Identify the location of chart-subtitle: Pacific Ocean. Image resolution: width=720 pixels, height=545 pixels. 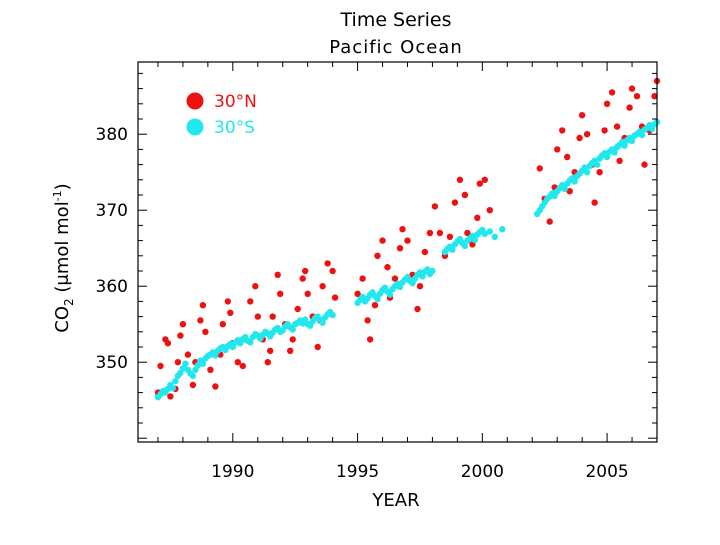
(396, 47).